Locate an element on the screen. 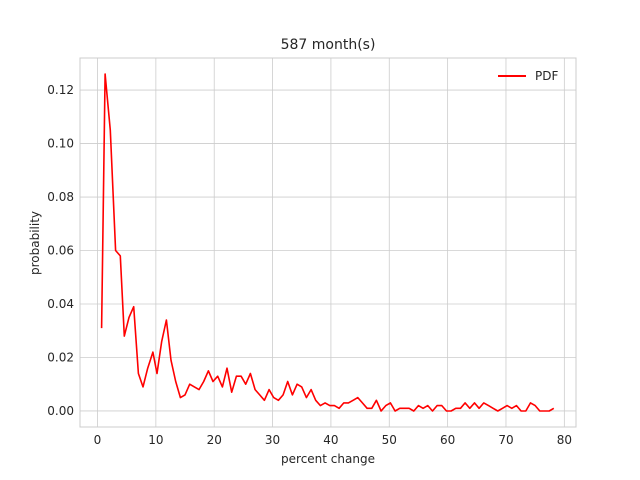 This screenshot has height=480, width=640. x-axis-label: percent change is located at coordinates (328, 459).